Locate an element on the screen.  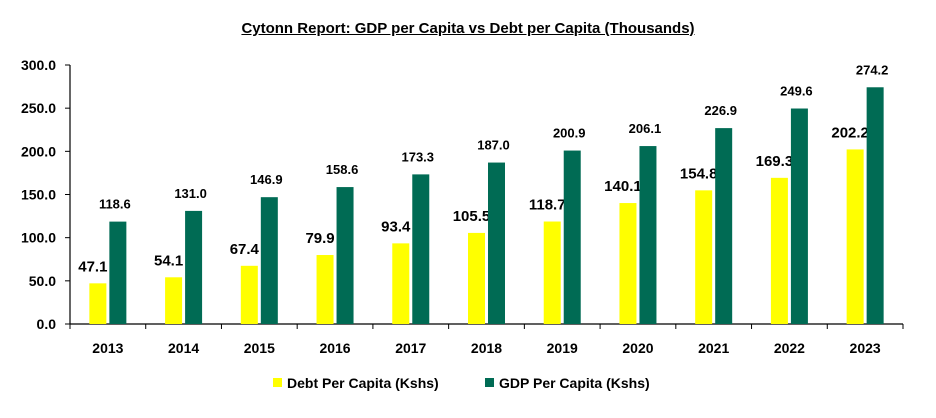
data-label-debt: 118.7 is located at coordinates (547, 205).